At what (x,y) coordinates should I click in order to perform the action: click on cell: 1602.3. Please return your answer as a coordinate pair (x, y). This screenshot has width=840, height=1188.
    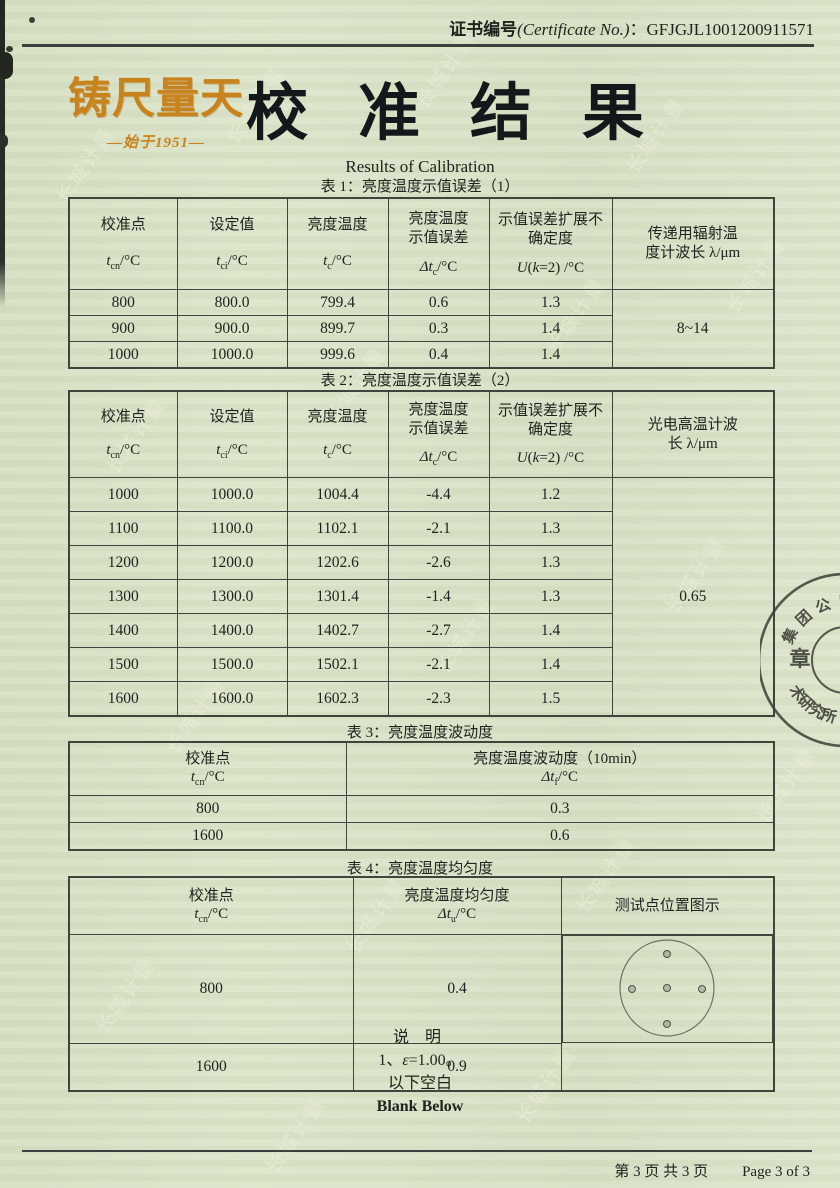
    Looking at the image, I should click on (337, 699).